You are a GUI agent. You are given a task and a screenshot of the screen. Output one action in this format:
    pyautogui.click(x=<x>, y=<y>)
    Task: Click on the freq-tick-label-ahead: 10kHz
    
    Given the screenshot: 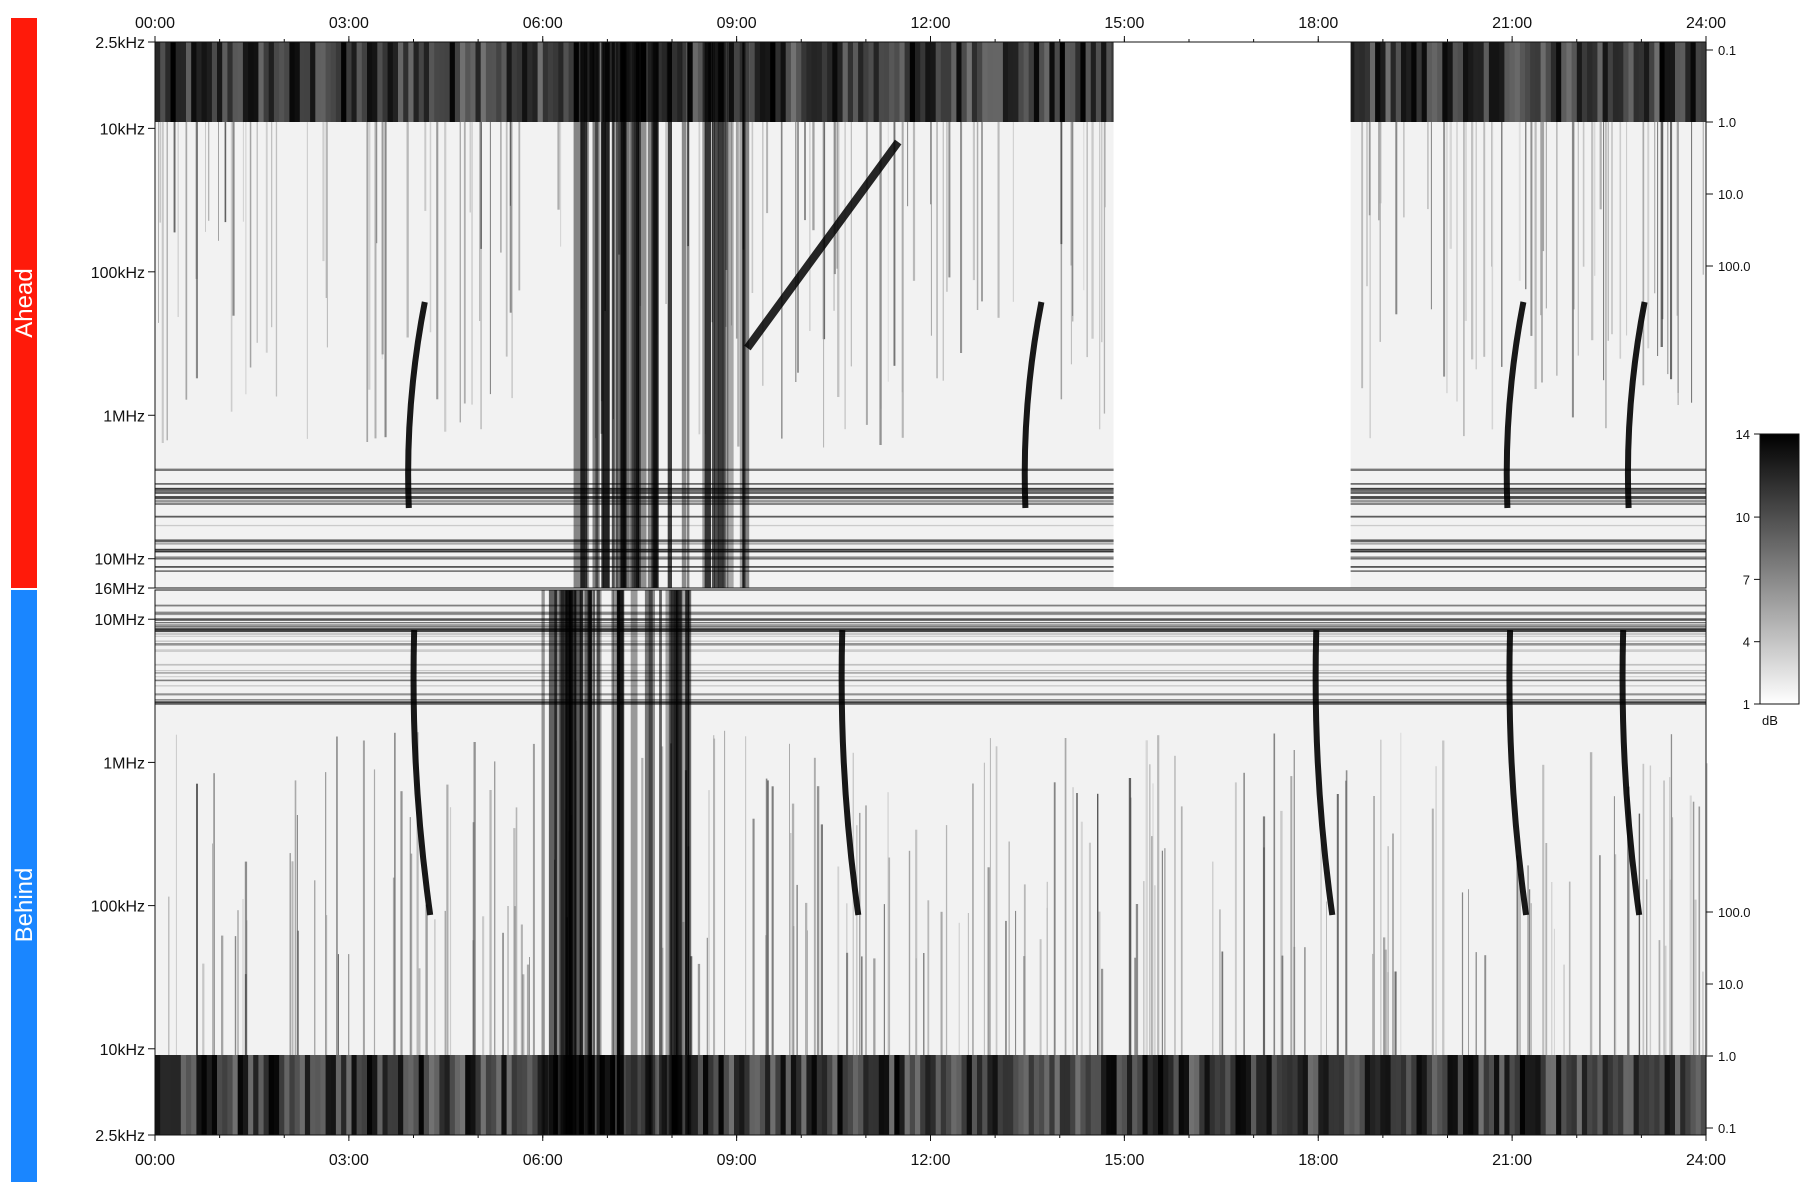 What is the action you would take?
    pyautogui.click(x=122, y=129)
    